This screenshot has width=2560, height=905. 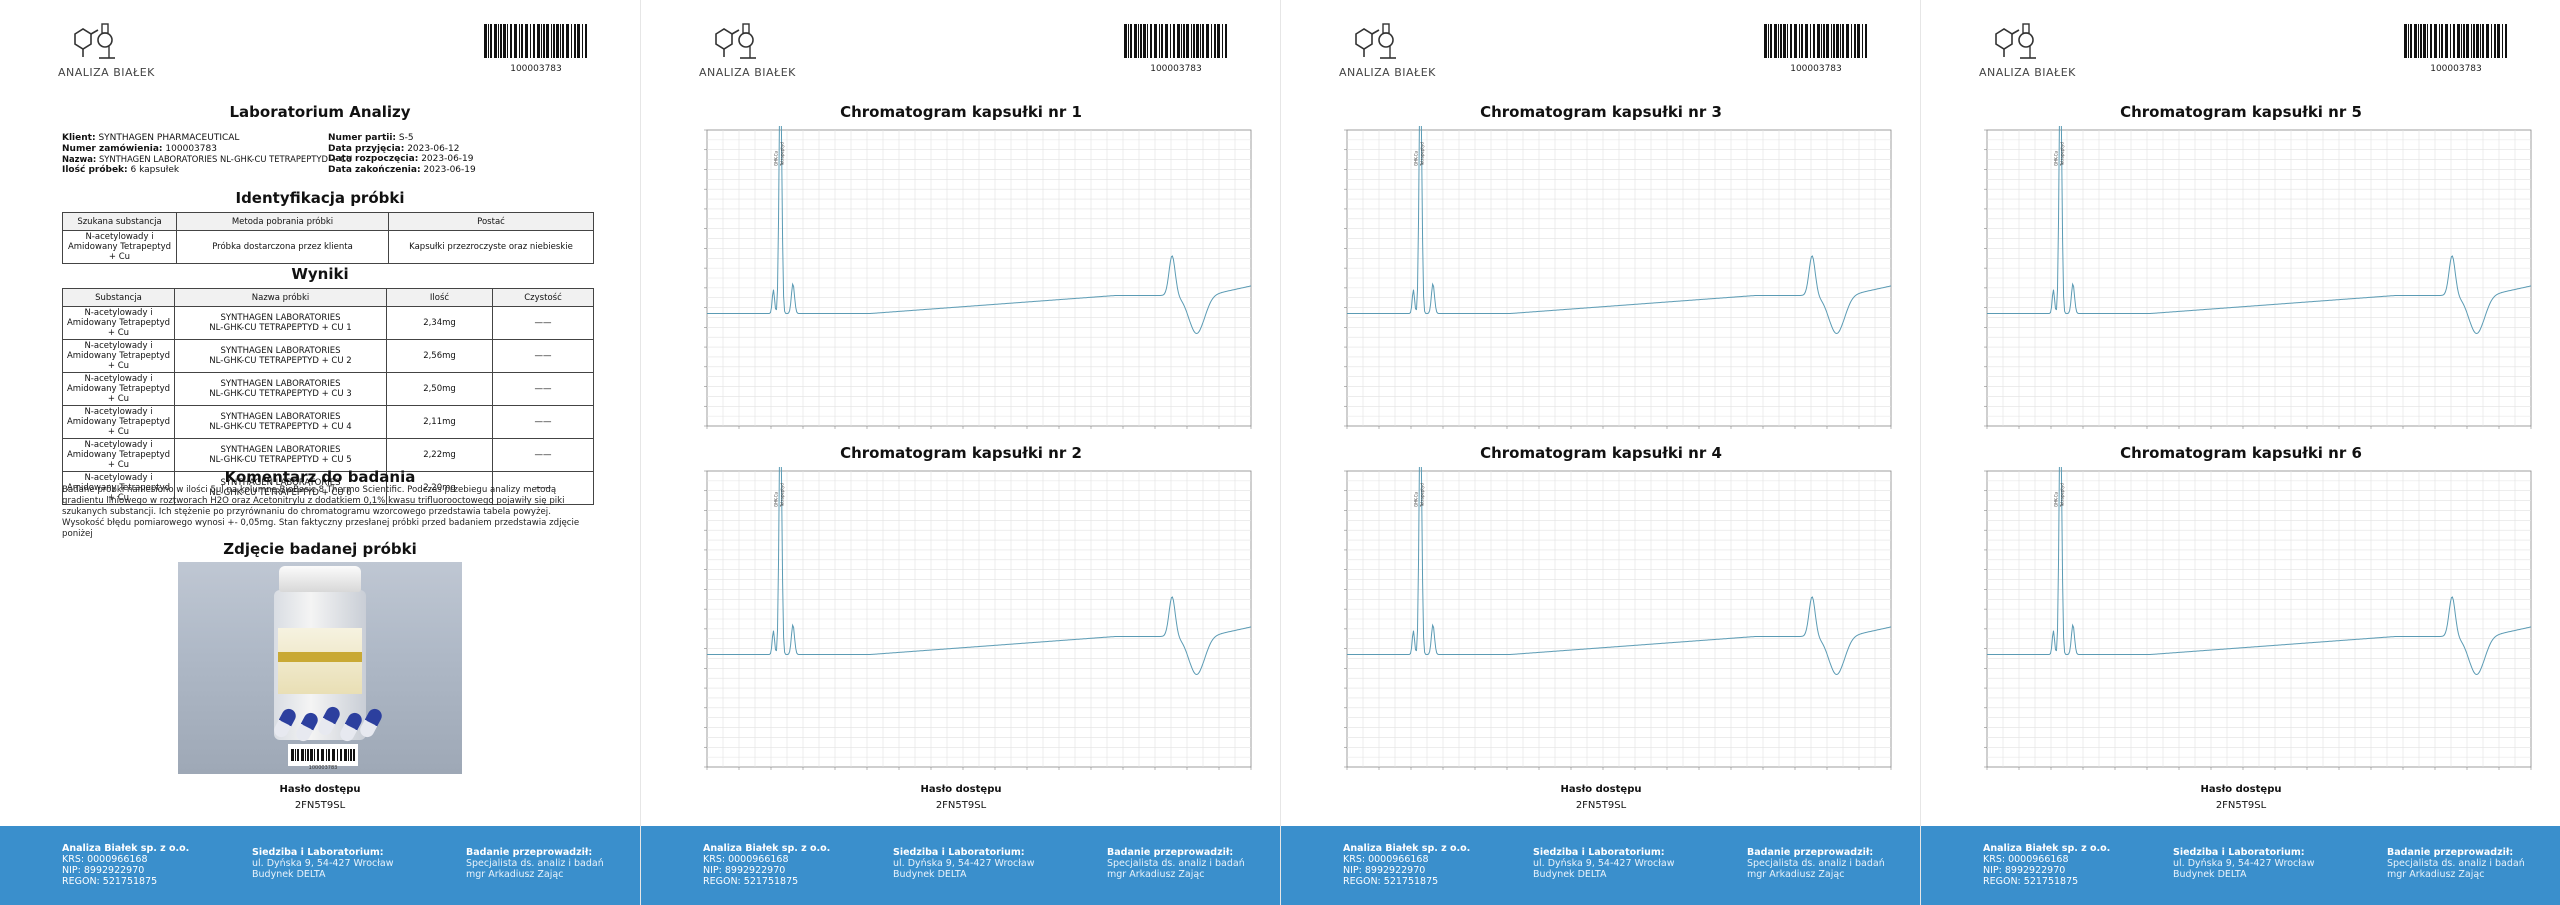 What do you see at coordinates (439, 297) in the screenshot?
I see `results-header-amount: Ilość` at bounding box center [439, 297].